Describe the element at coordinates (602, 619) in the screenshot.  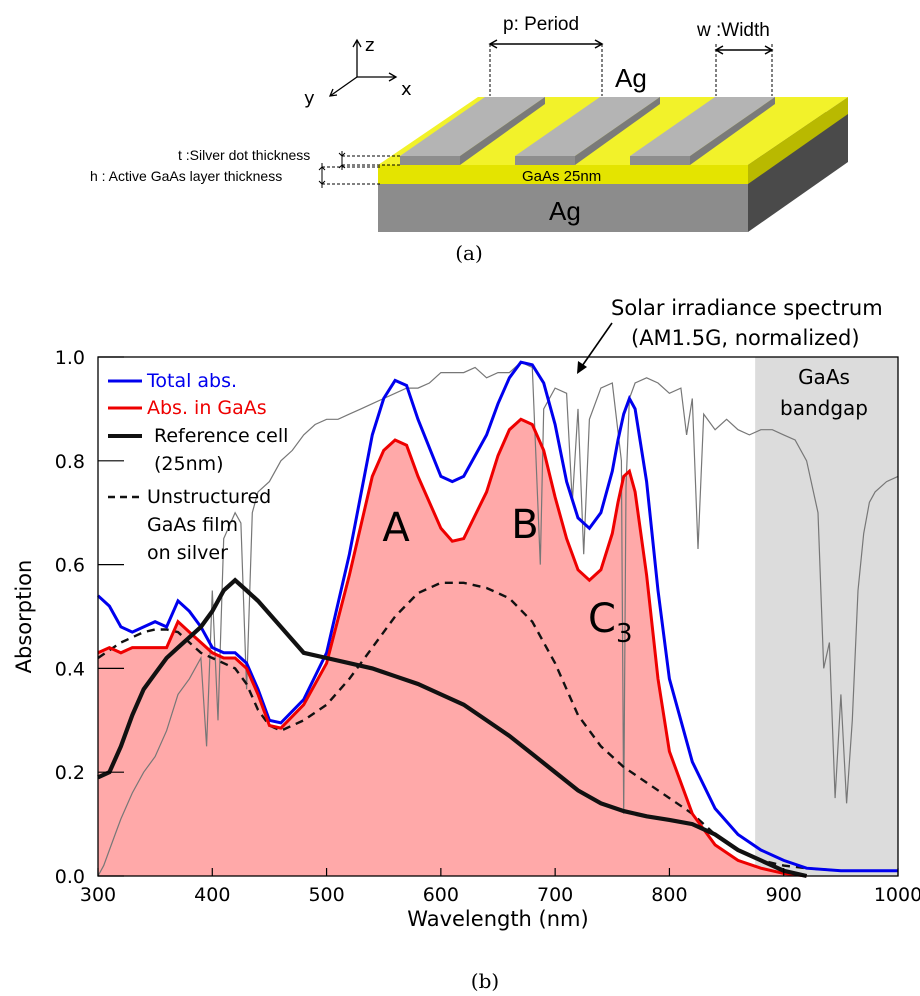
I see `peak-label-c-main: C` at that location.